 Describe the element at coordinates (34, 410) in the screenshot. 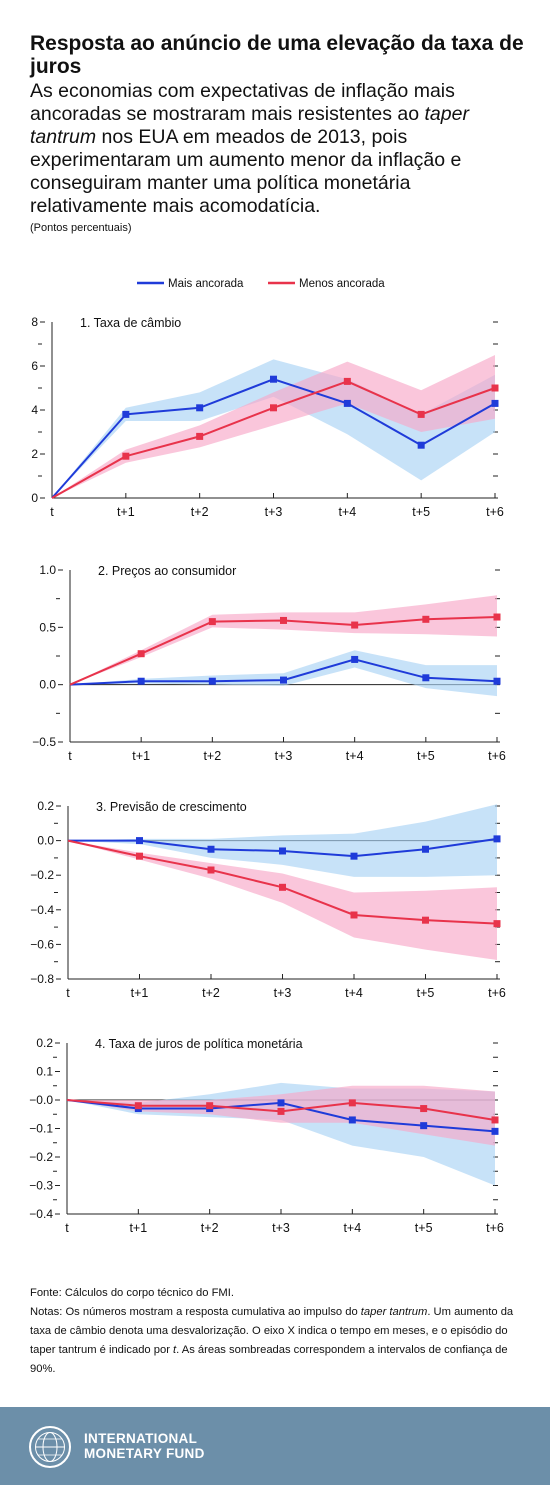

I see `y-tick-label: 4` at that location.